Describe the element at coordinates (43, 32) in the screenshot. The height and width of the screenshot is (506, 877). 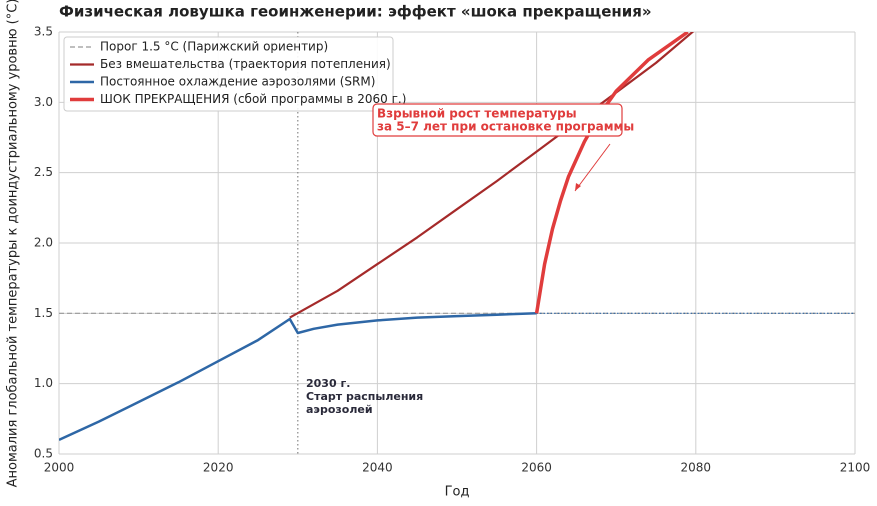
I see `y-tick-label: 3.5` at that location.